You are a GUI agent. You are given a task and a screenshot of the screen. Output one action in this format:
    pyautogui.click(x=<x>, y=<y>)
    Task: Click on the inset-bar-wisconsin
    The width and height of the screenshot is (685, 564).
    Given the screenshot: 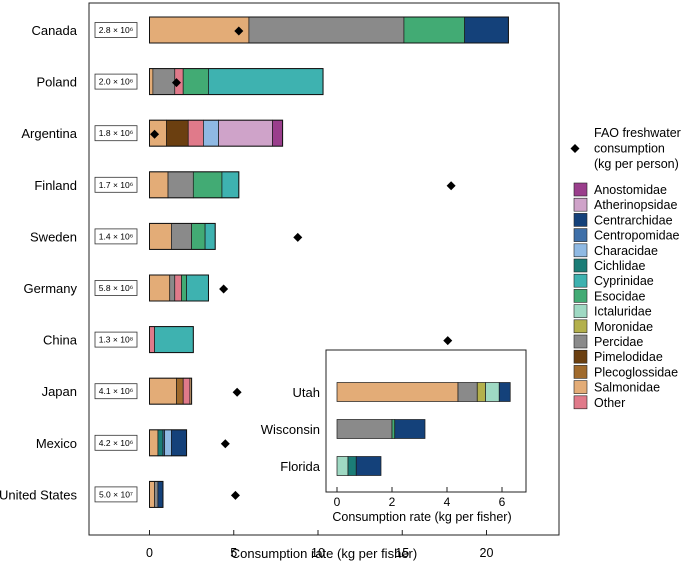 What is the action you would take?
    pyautogui.click(x=381, y=429)
    